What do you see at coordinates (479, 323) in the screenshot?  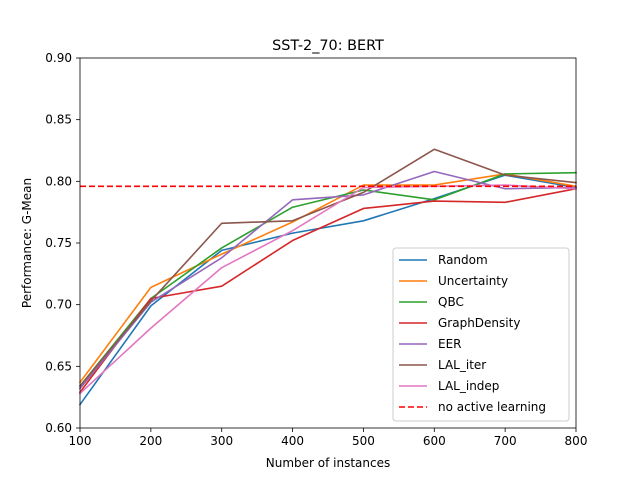 I see `legend-label-graphdensity: GraphDensity` at bounding box center [479, 323].